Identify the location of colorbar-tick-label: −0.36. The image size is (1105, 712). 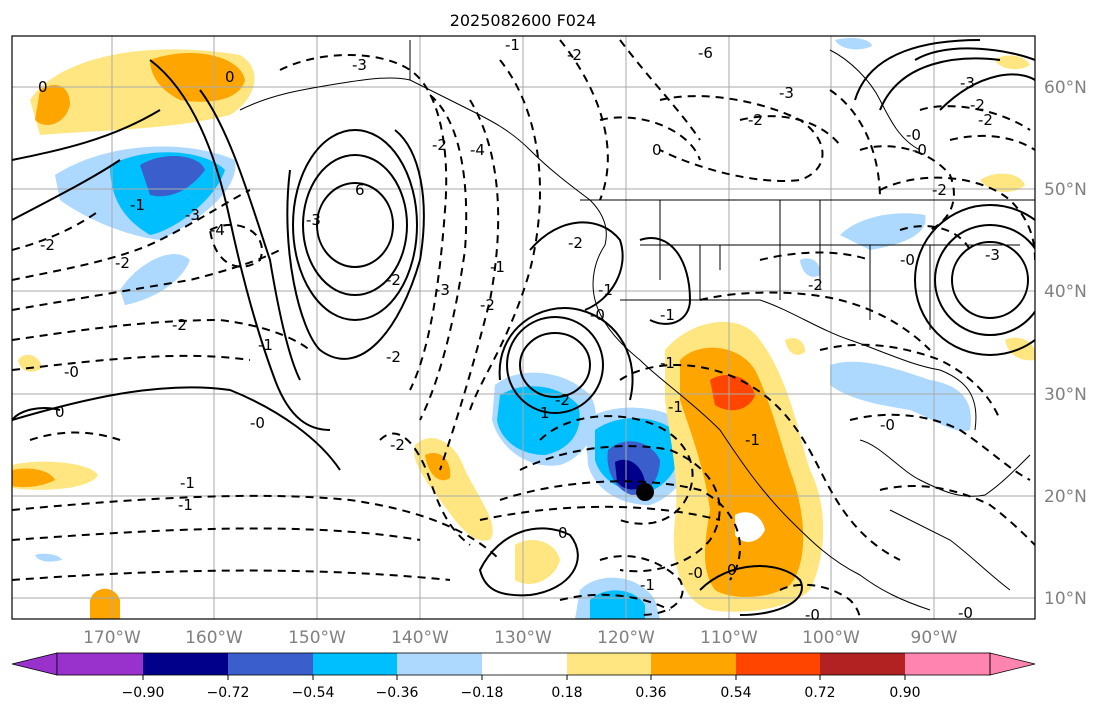
(397, 693).